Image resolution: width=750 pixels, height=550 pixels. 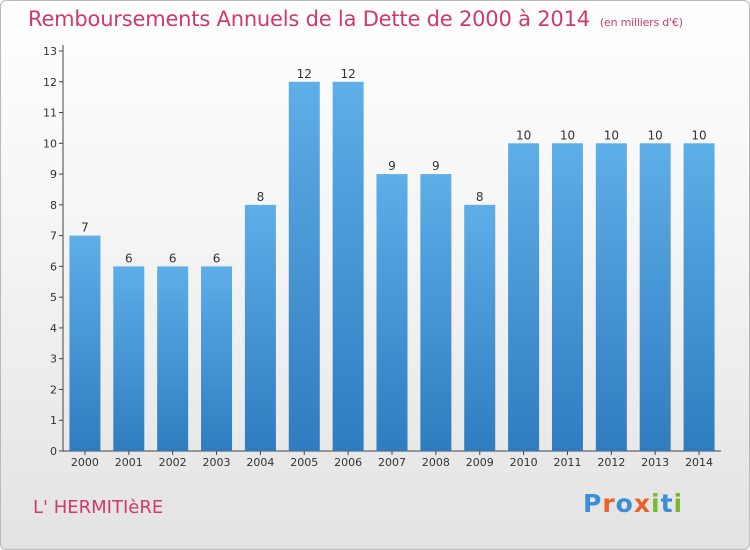 I want to click on x-tick-label-2007: 2007, so click(x=392, y=462).